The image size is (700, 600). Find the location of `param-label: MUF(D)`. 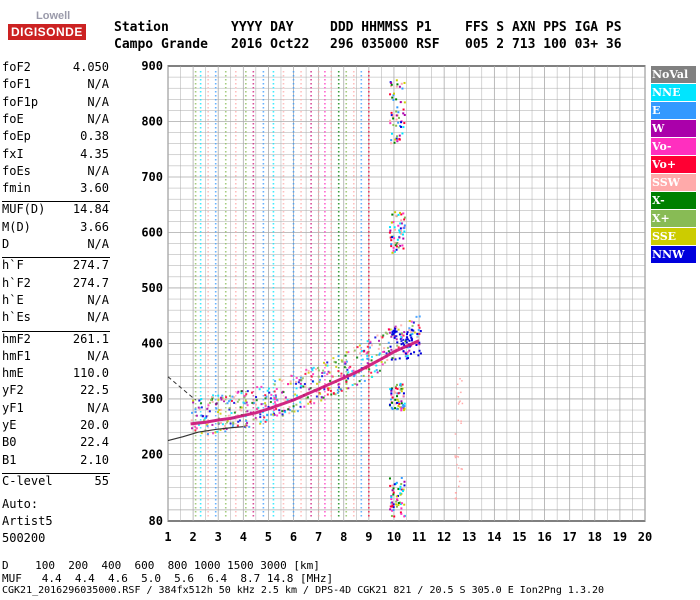

param-label: MUF(D) is located at coordinates (24, 209).